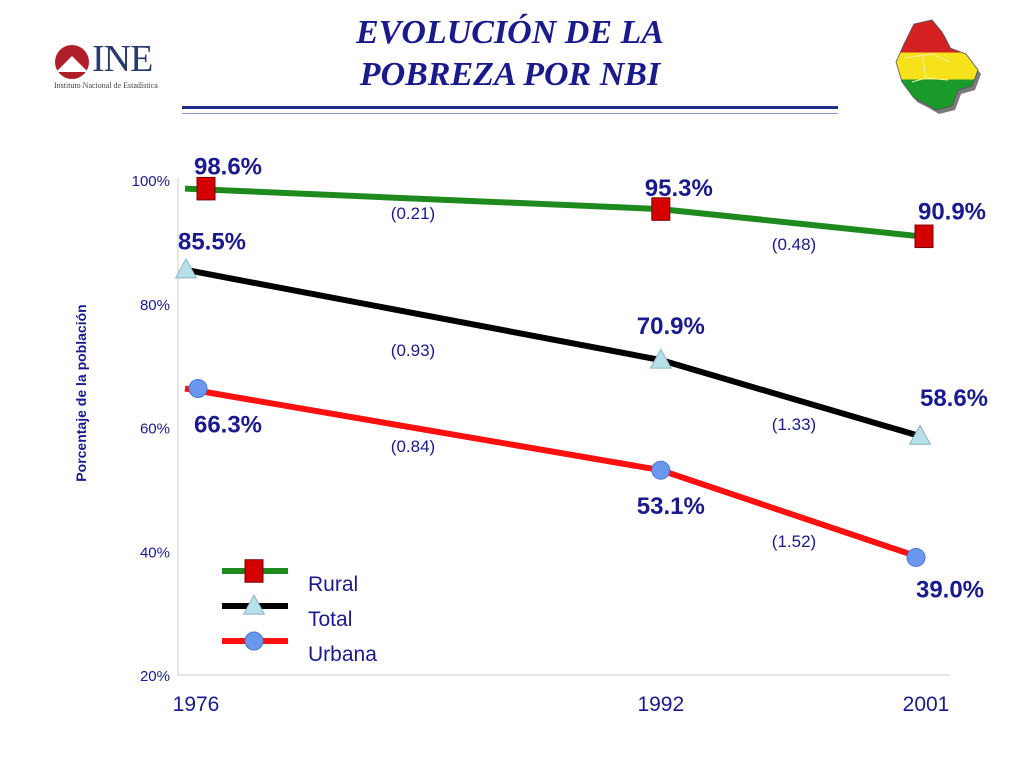 The width and height of the screenshot is (1024, 768). What do you see at coordinates (330, 619) in the screenshot?
I see `legend-label-total: Total` at bounding box center [330, 619].